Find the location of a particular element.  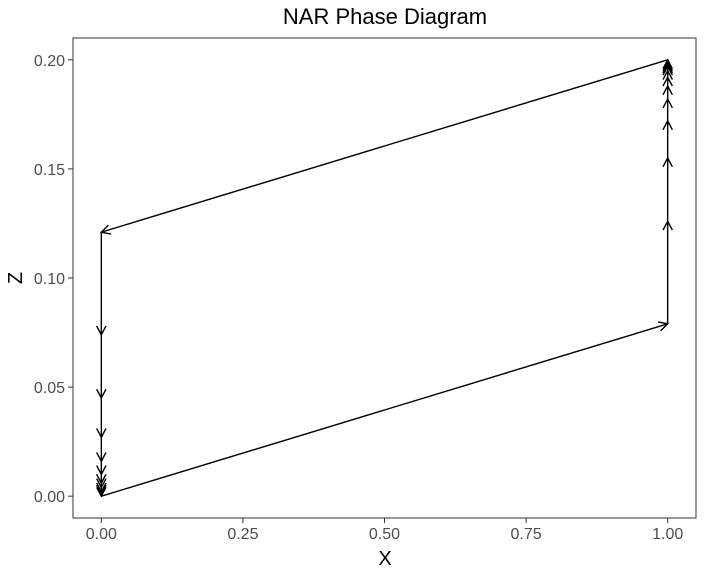

x-tick-label: 0.50 is located at coordinates (384, 534).